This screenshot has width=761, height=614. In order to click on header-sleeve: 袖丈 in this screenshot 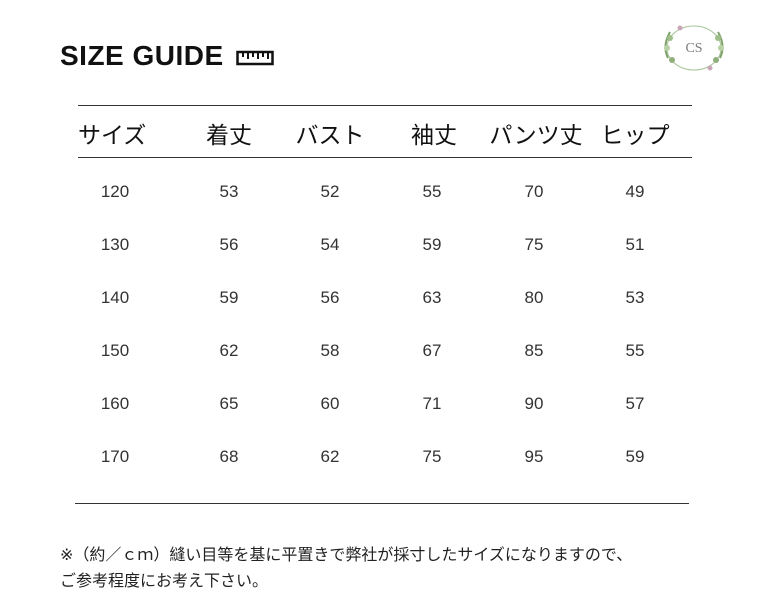, I will do `click(434, 136)`.